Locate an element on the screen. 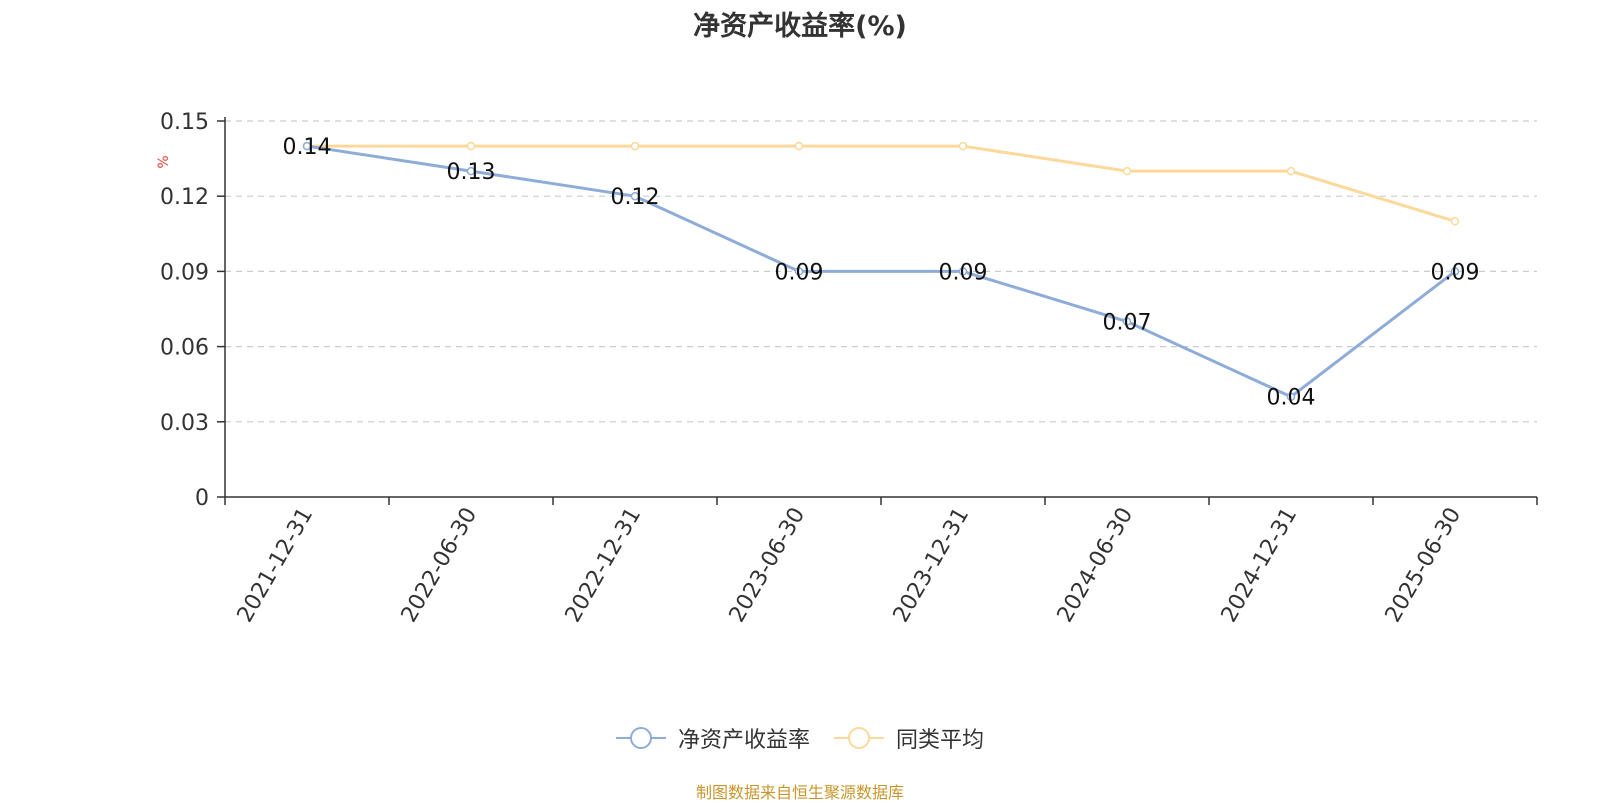 Image resolution: width=1600 pixels, height=803 pixels. y-tick-label: 0.15 is located at coordinates (184, 122).